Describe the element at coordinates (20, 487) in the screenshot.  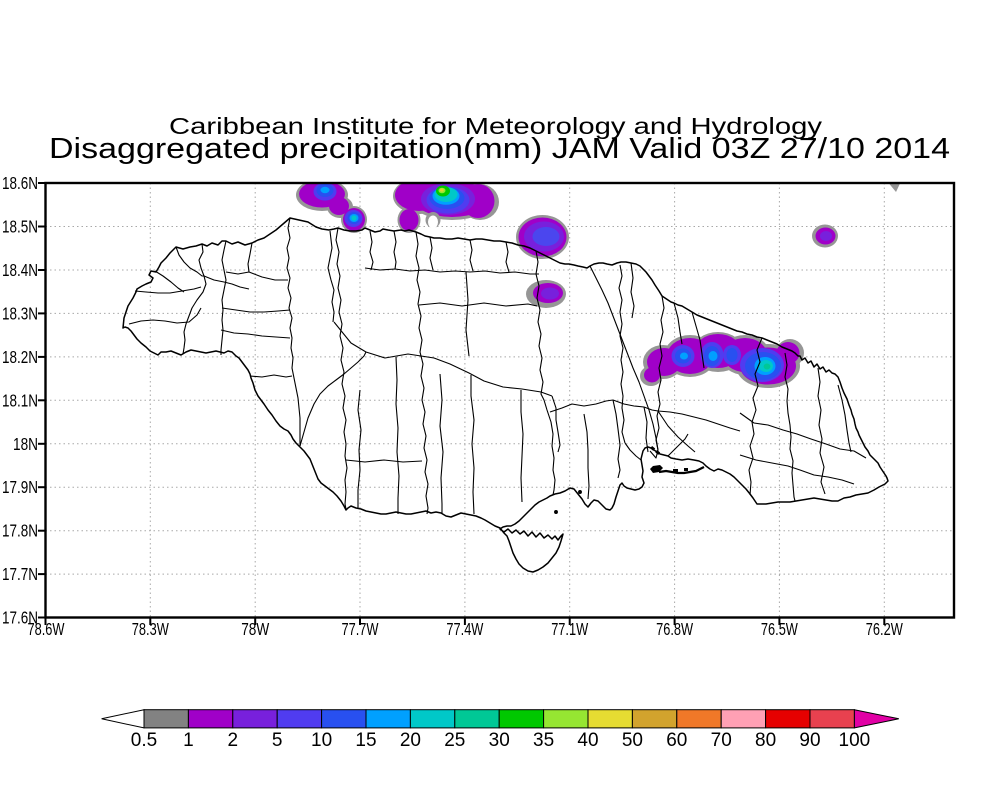
I see `svg-text: 17.9N` at that location.